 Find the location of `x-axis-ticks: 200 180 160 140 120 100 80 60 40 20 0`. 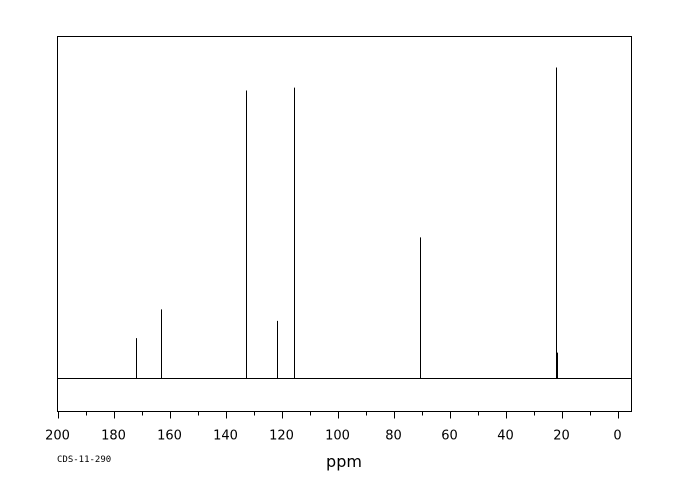

x-axis-ticks: 200 180 160 140 120 100 80 60 40 20 0 is located at coordinates (333, 427).